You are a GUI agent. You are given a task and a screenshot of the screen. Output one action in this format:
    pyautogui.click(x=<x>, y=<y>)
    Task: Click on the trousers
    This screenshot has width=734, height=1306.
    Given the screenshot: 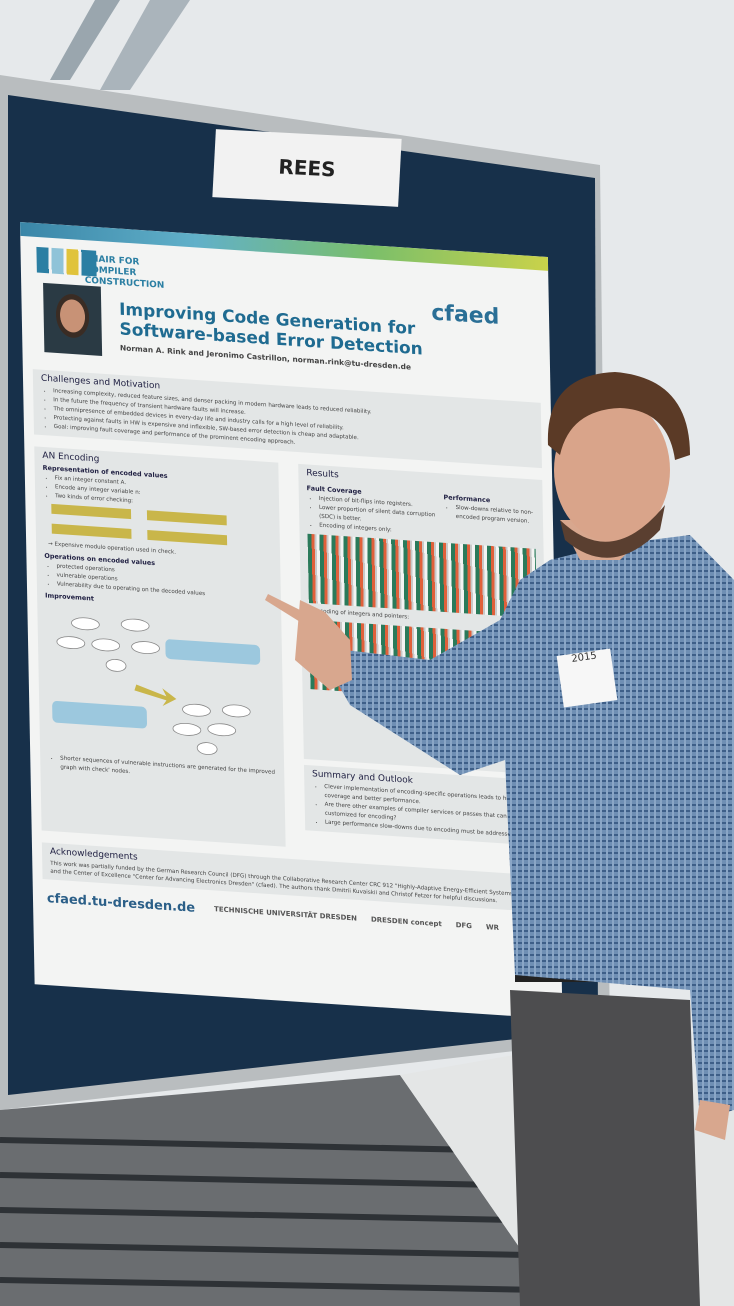 What is the action you would take?
    pyautogui.click(x=605, y=1148)
    